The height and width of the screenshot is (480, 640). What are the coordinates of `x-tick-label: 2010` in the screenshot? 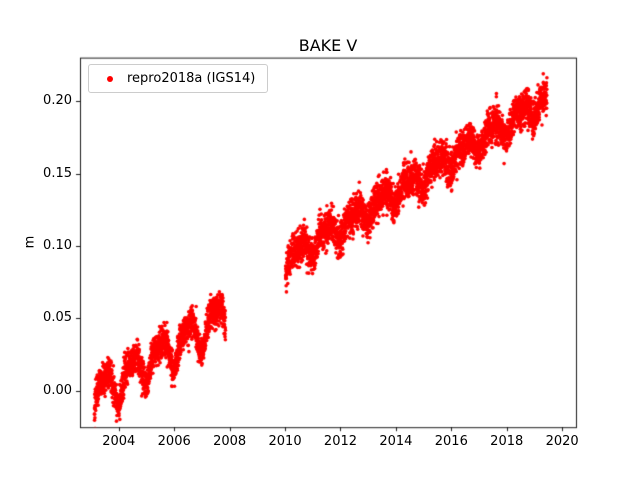 It's located at (285, 442).